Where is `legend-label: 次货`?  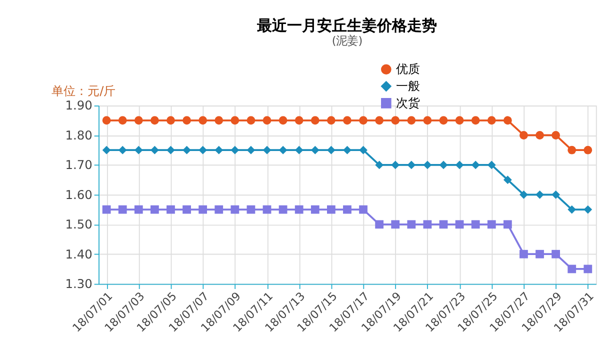
legend-label: 次货 is located at coordinates (408, 103).